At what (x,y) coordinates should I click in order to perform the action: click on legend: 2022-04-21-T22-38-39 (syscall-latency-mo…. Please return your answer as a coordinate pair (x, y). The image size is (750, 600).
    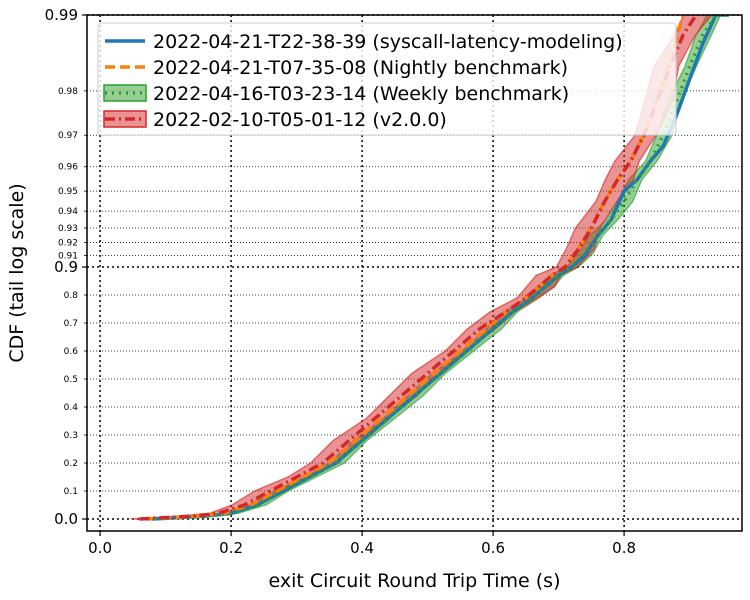
    Looking at the image, I should click on (387, 79).